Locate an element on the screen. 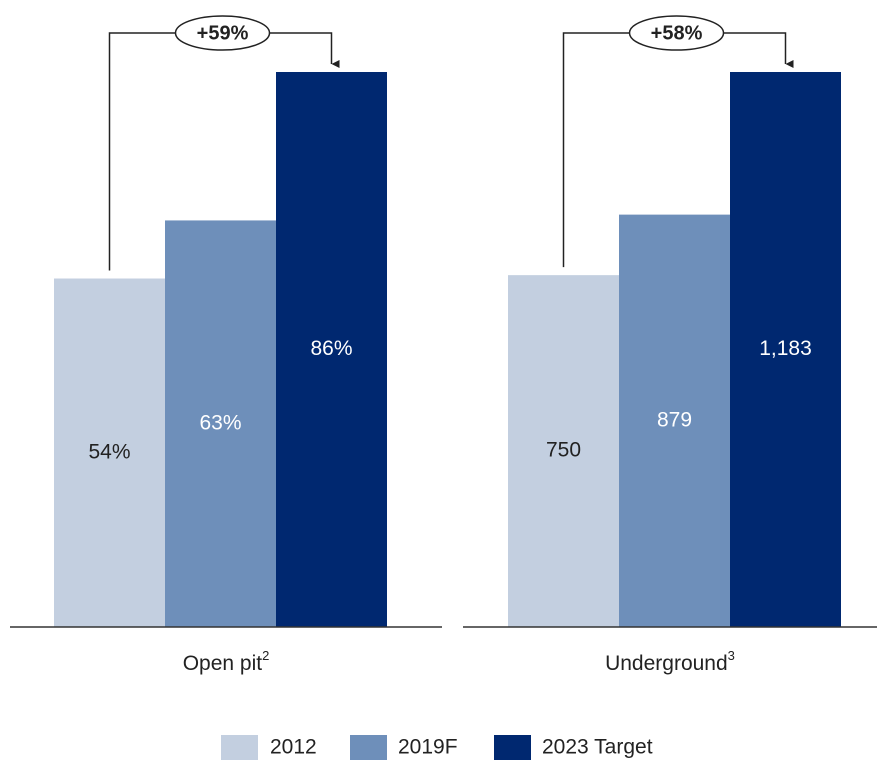  growth-annotation: +59% is located at coordinates (223, 33).